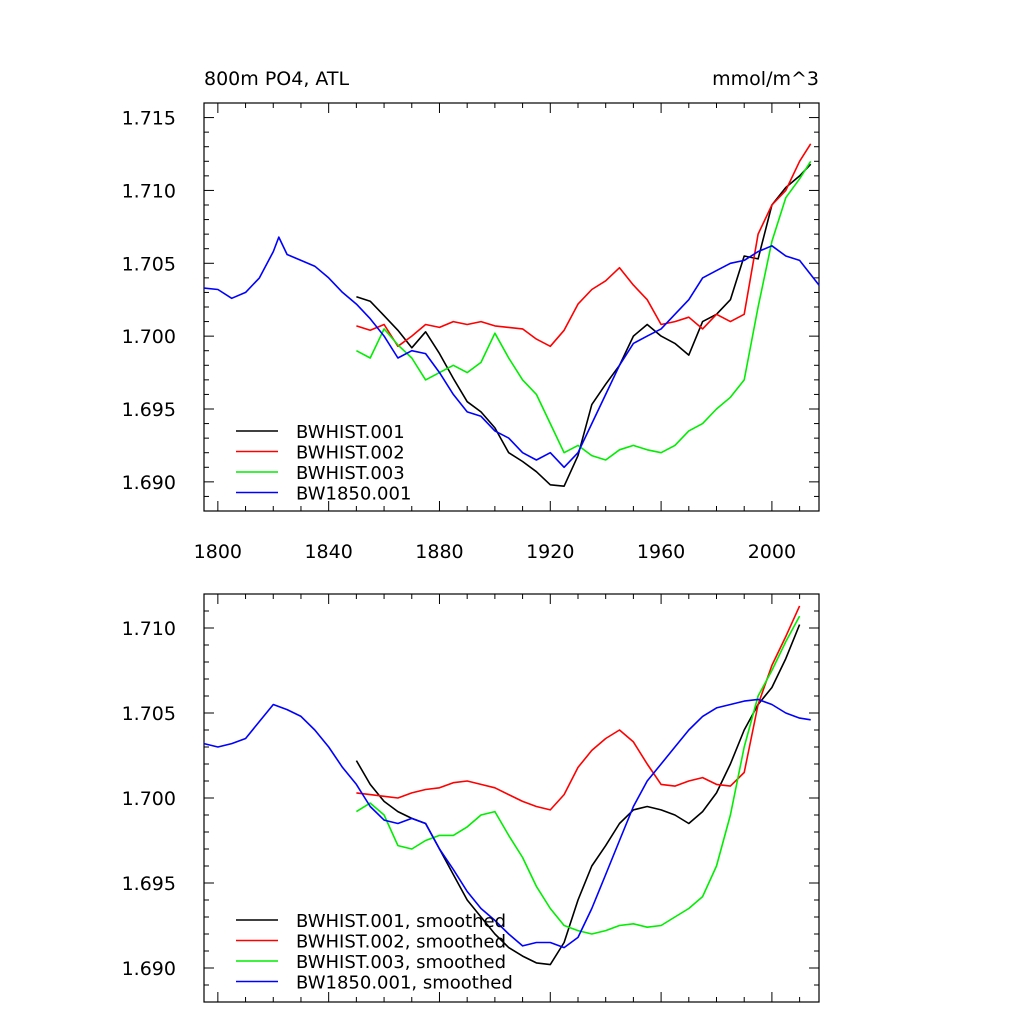 The image size is (1024, 1024). Describe the element at coordinates (149, 301) in the screenshot. I see `top-y-tick-labels: 1.690 1.695 1.700 1.705 1.710 1.715` at that location.